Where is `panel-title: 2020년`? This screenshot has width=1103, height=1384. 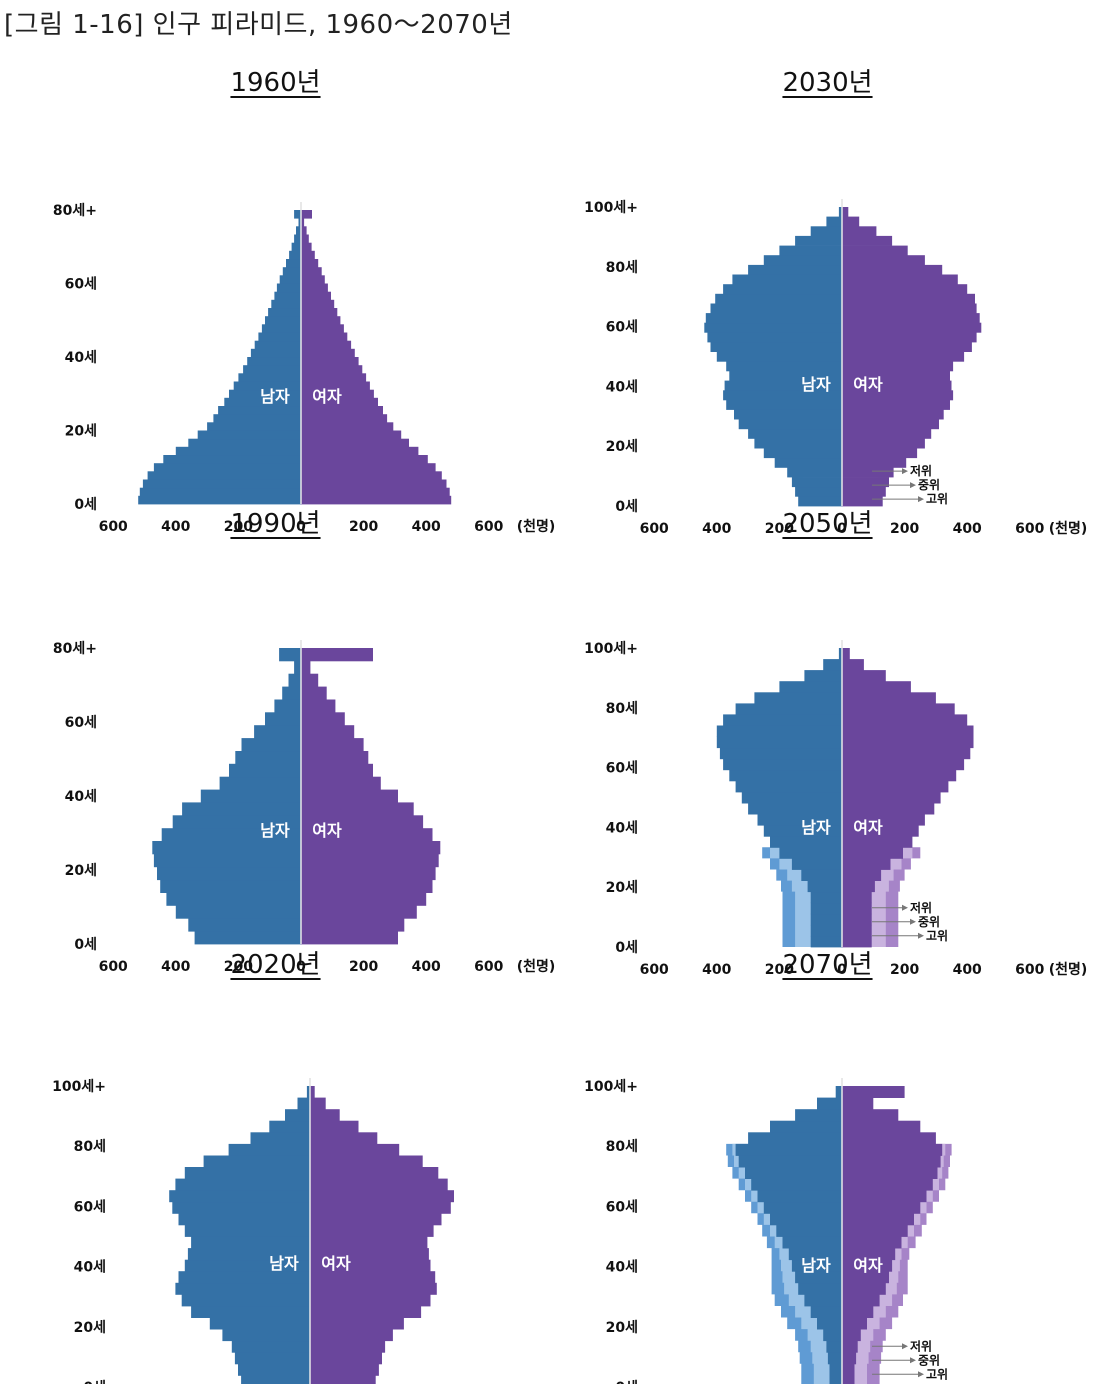 panel-title: 2020년 is located at coordinates (275, 965).